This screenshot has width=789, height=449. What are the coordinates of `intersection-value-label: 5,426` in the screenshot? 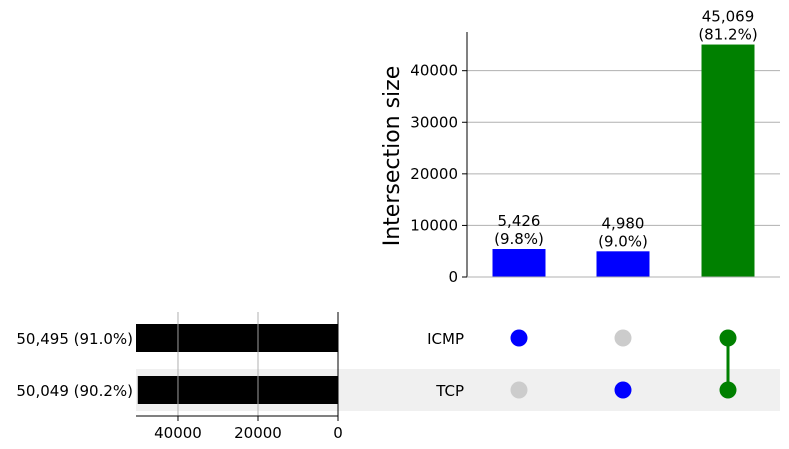 It's located at (519, 221).